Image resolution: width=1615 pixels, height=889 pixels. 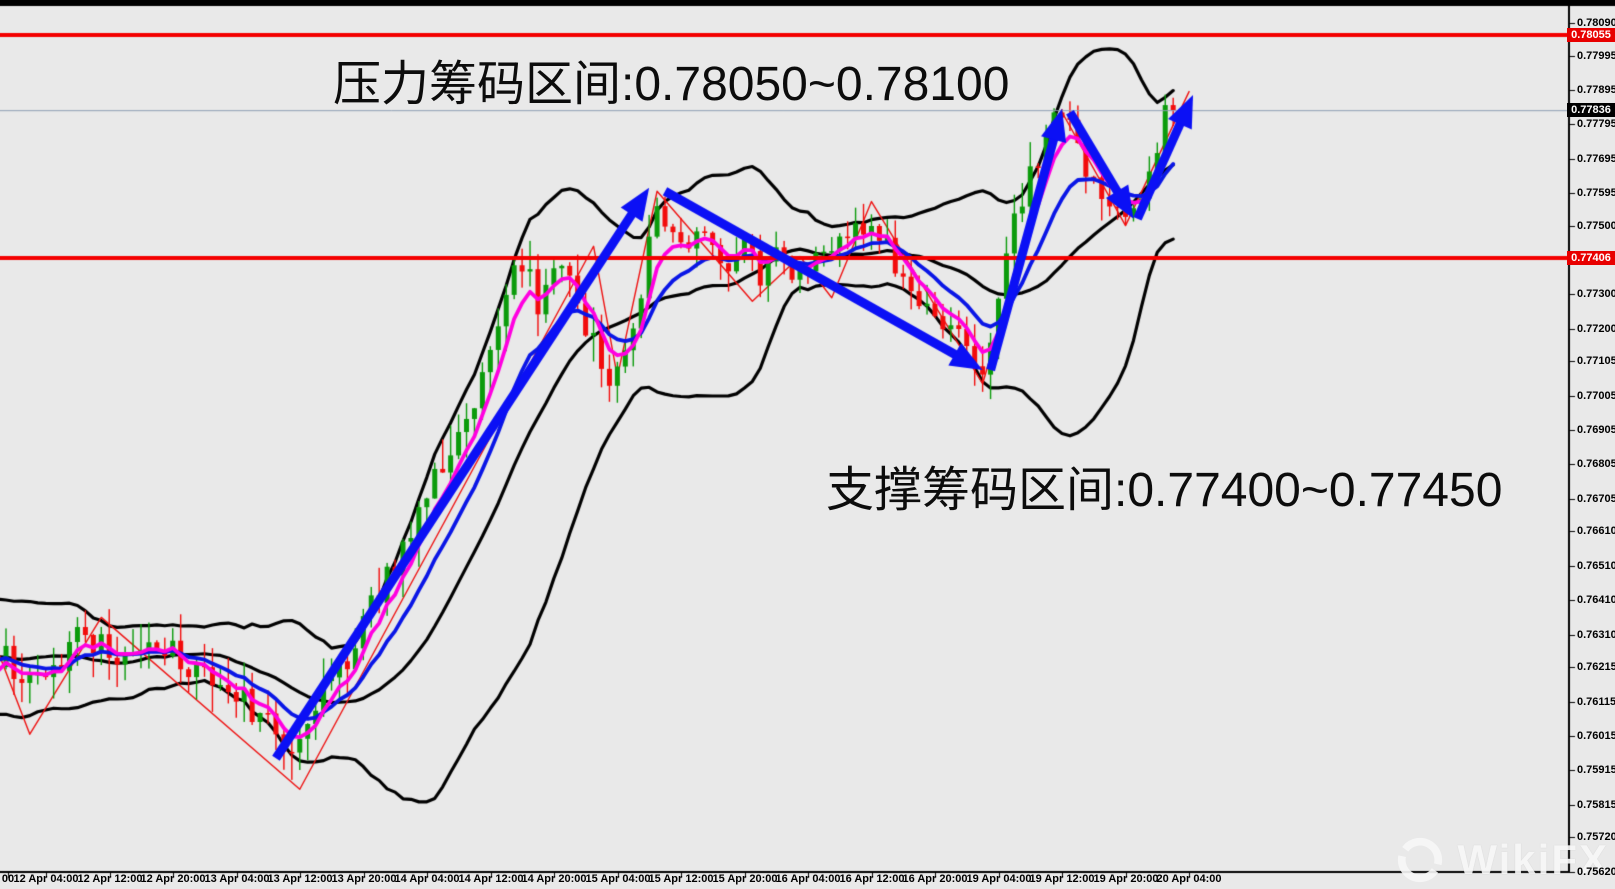 What do you see at coordinates (1062, 879) in the screenshot?
I see `time-axis-label: 19 Apr 12:00` at bounding box center [1062, 879].